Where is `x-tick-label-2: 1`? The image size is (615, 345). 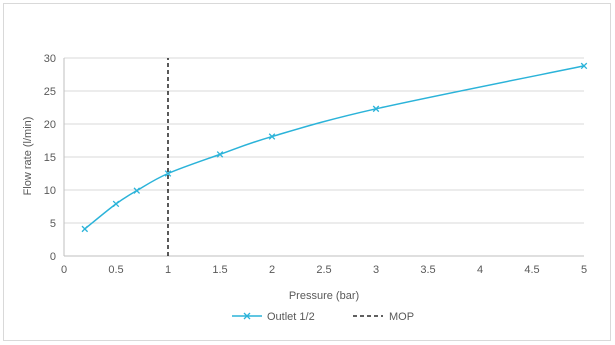
x-tick-label-2: 1 is located at coordinates (168, 270).